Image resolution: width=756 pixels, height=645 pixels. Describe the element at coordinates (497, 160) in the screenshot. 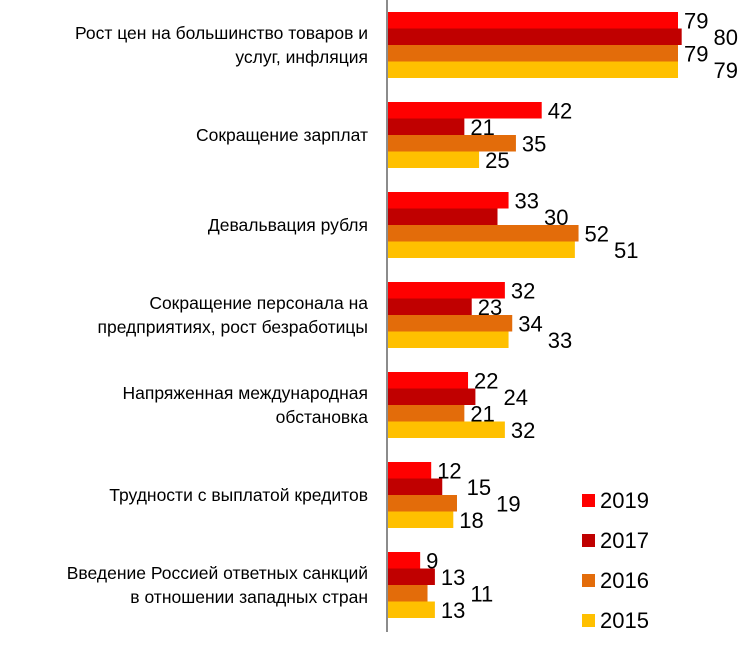

I see `value-label: 25` at that location.